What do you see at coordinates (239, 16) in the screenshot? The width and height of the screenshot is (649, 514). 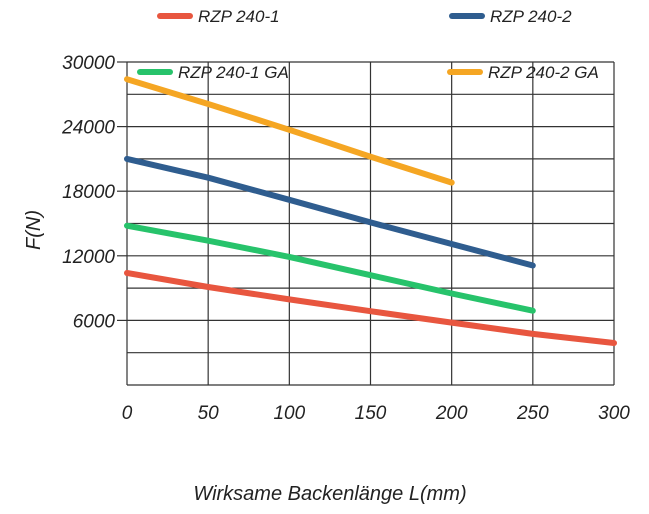 I see `legend-label: RZP 240-1` at bounding box center [239, 16].